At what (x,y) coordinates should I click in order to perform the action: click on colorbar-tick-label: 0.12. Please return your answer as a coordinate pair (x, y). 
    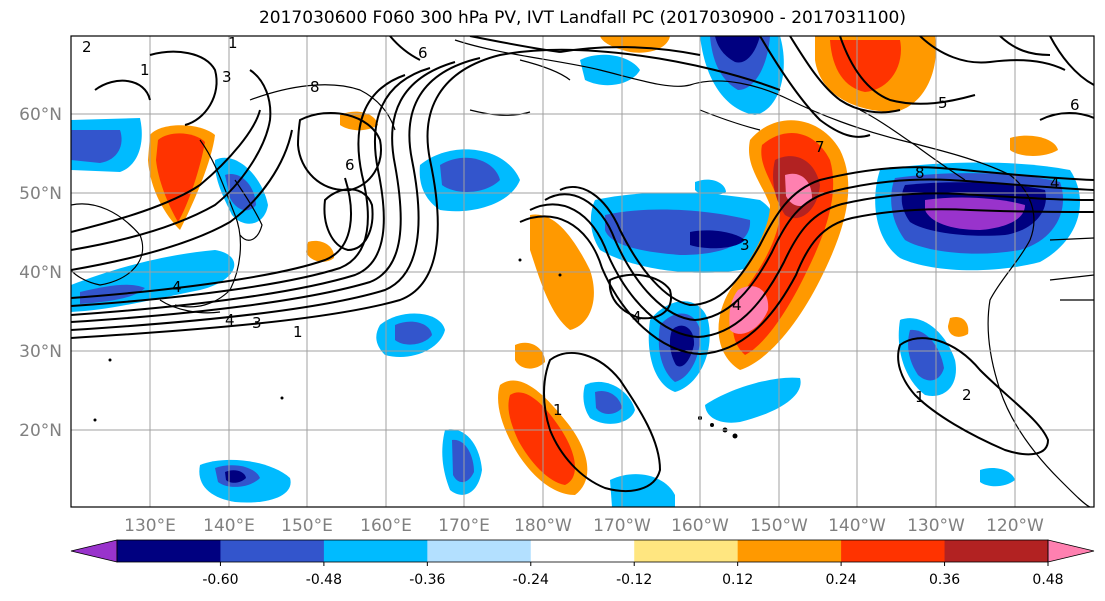
    Looking at the image, I should click on (737, 580).